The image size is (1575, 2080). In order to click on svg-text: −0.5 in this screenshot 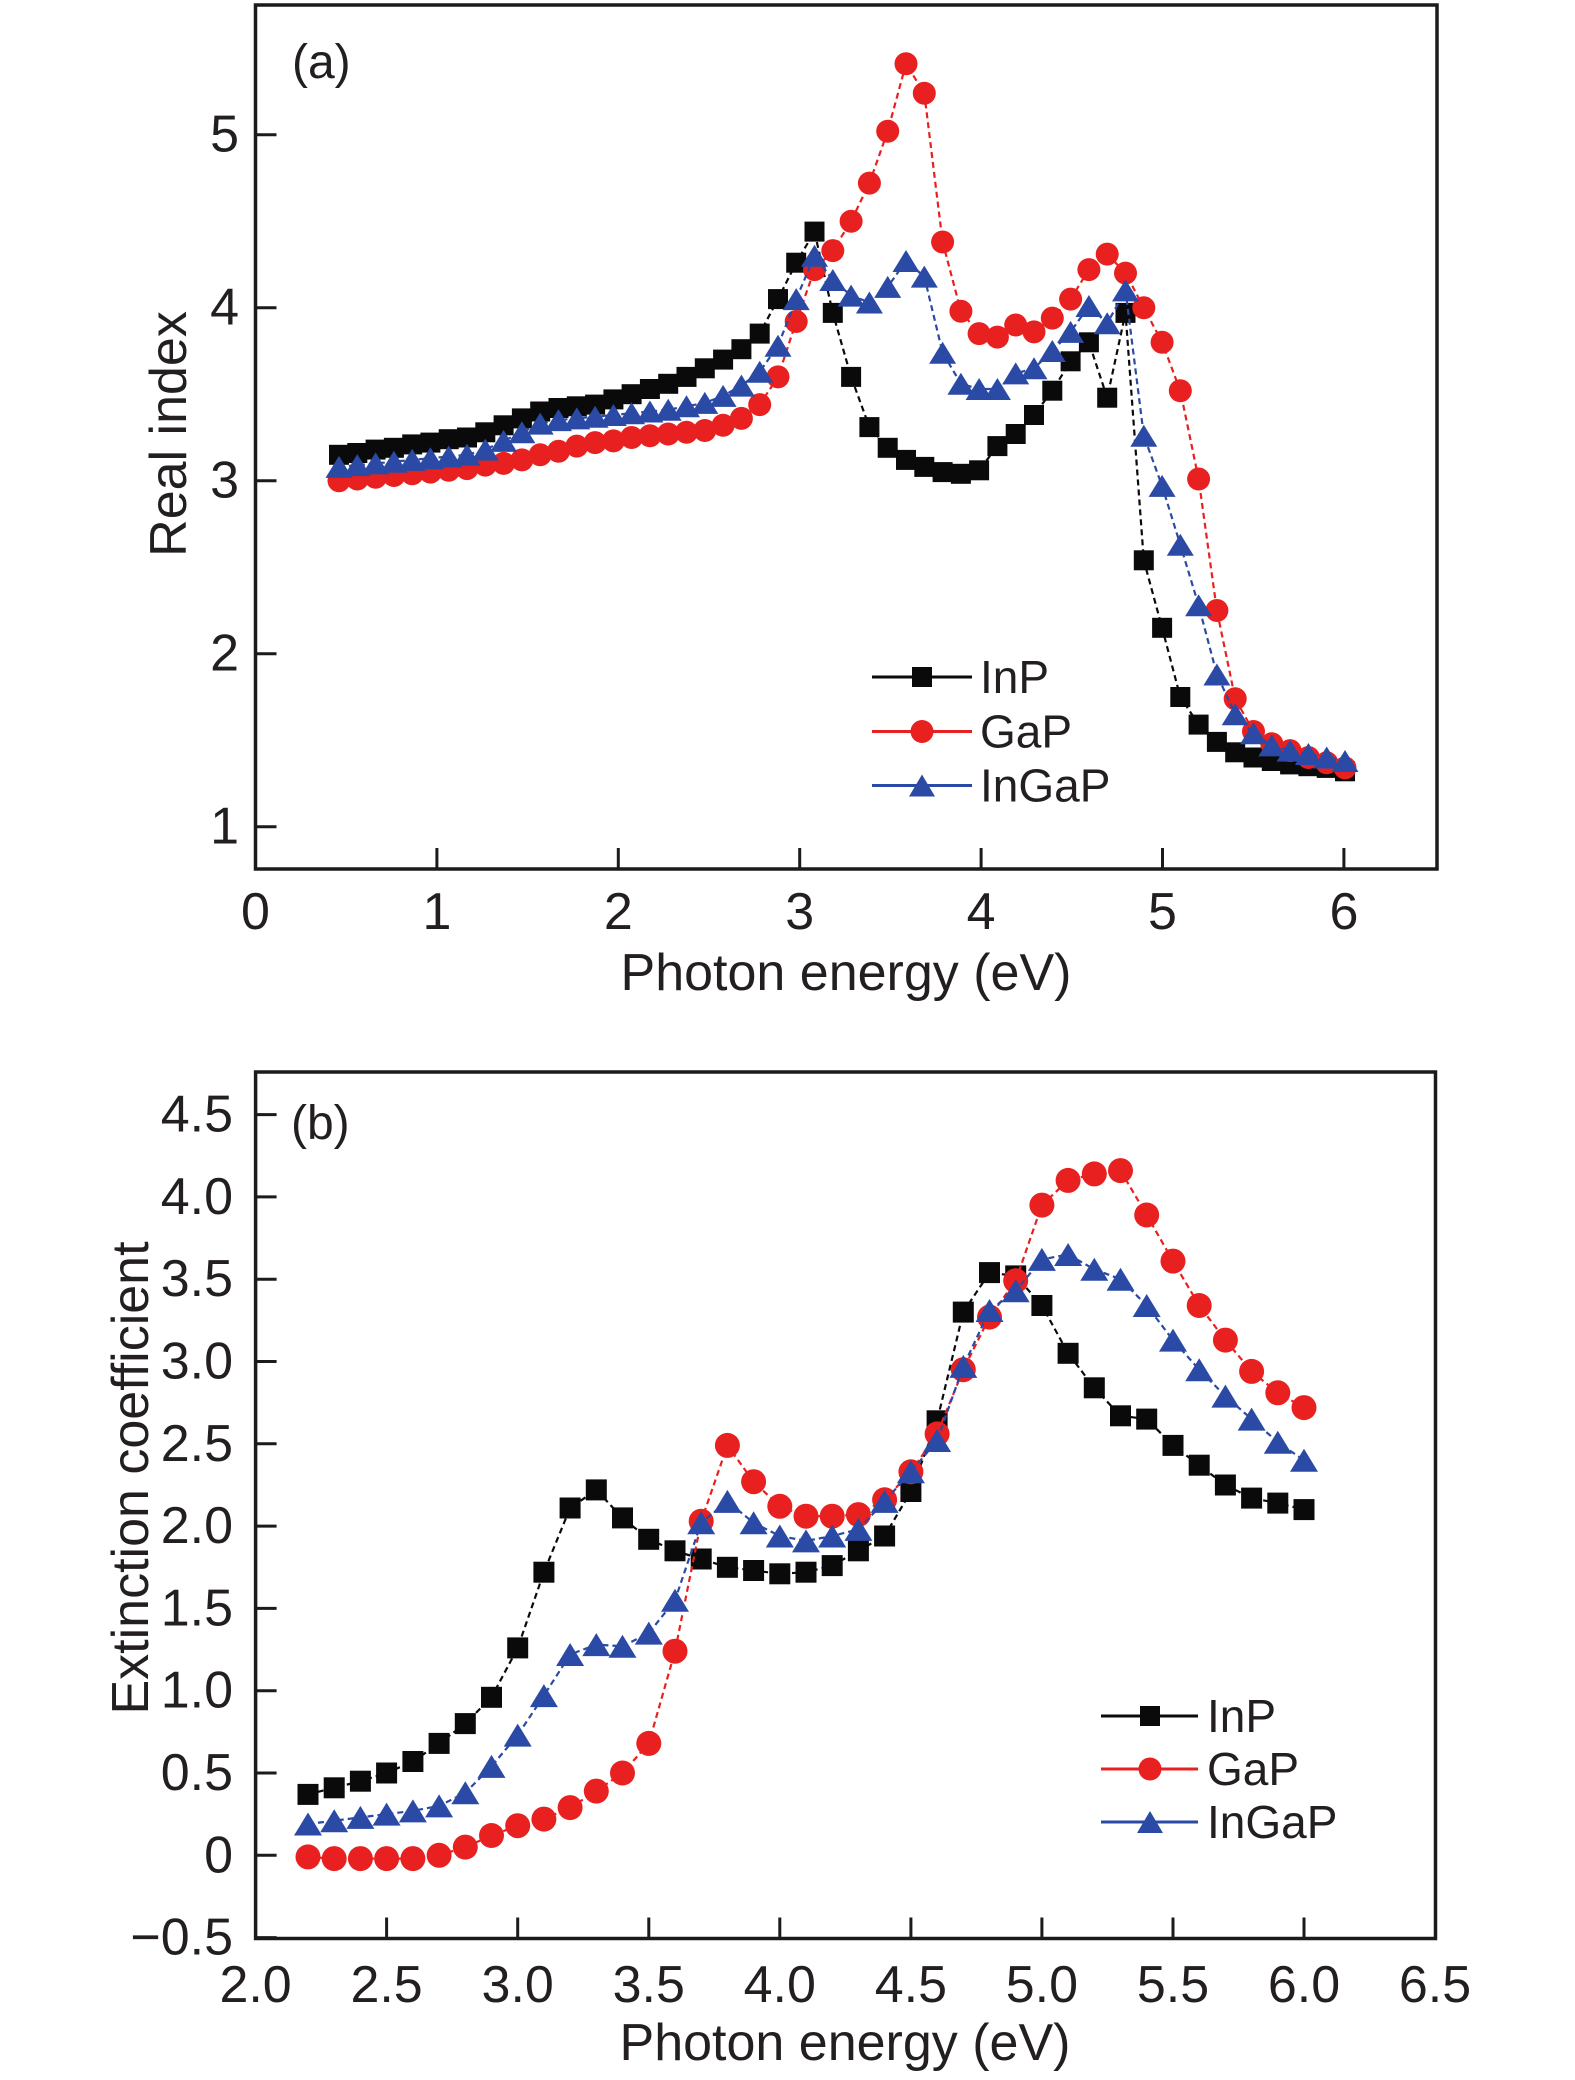, I will do `click(181, 1938)`.